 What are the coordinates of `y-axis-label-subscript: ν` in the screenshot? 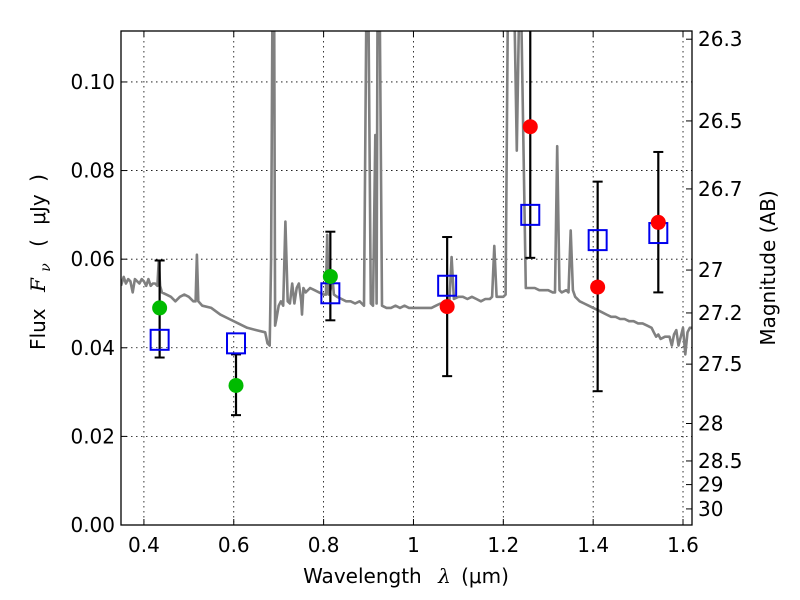 It's located at (46, 267).